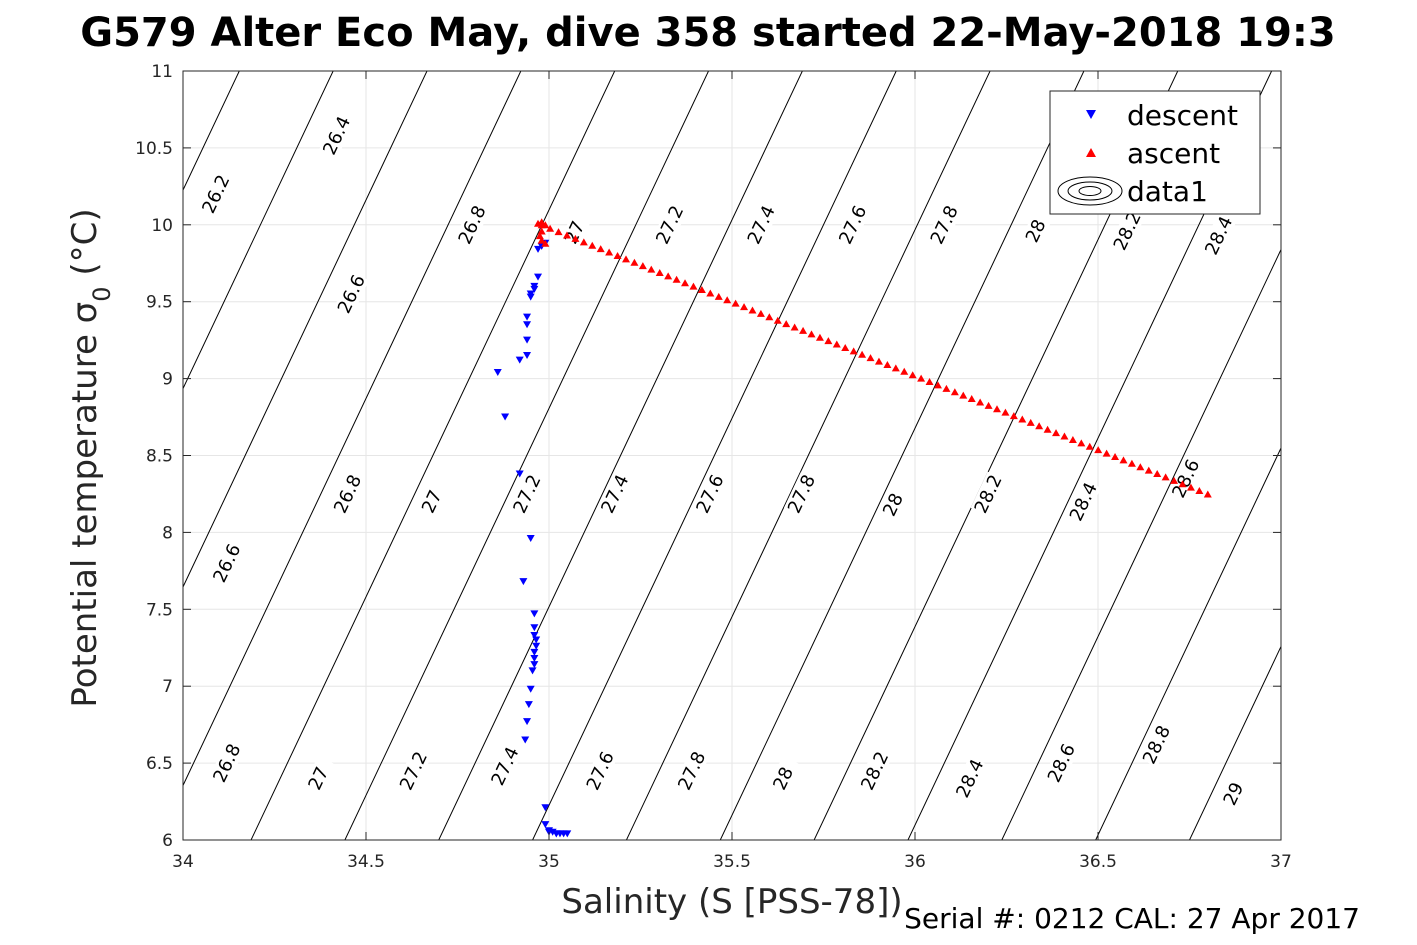 Image resolution: width=1417 pixels, height=945 pixels. Describe the element at coordinates (167, 687) in the screenshot. I see `y-tick-label: 7` at that location.